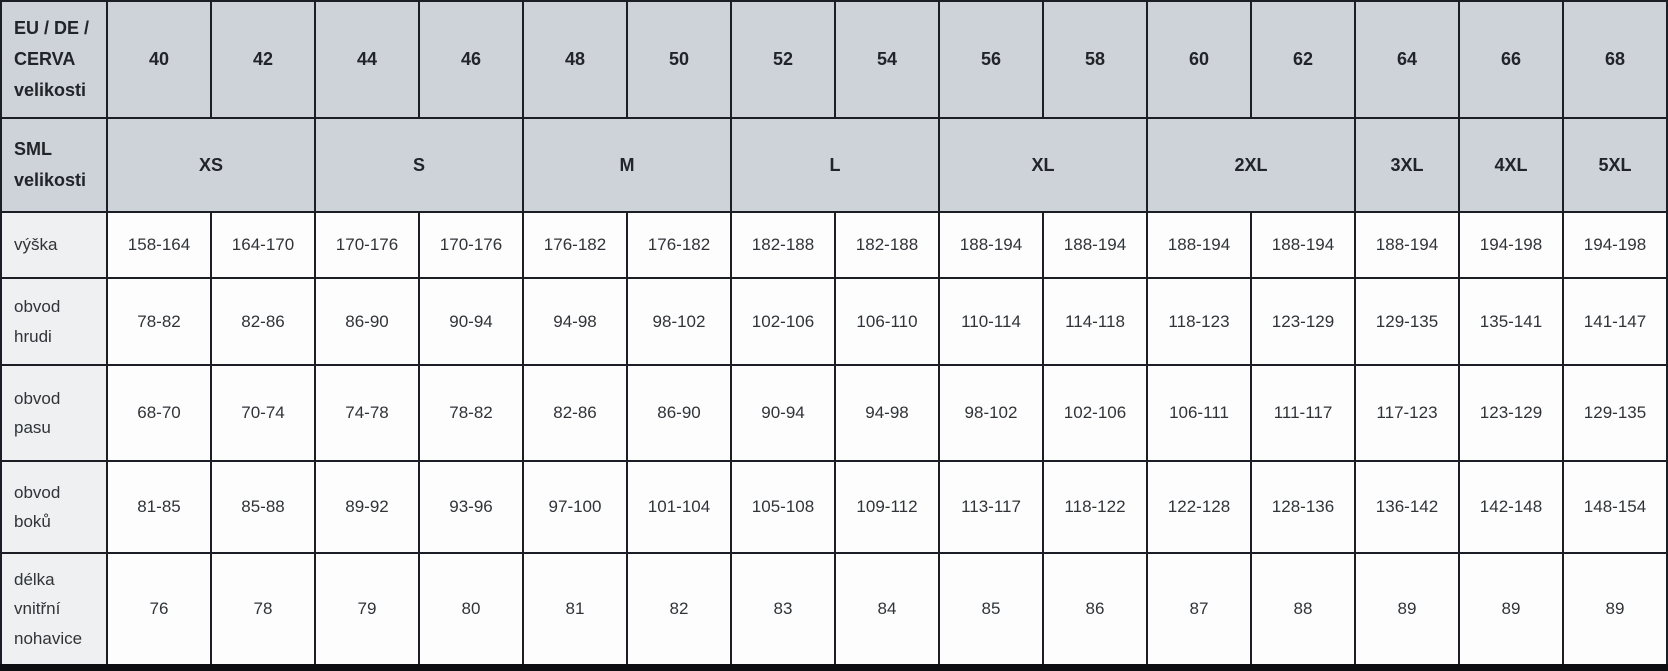 The image size is (1668, 671). Describe the element at coordinates (1303, 610) in the screenshot. I see `value-cell-delka-vnitrni-nohavice-62: 88` at that location.